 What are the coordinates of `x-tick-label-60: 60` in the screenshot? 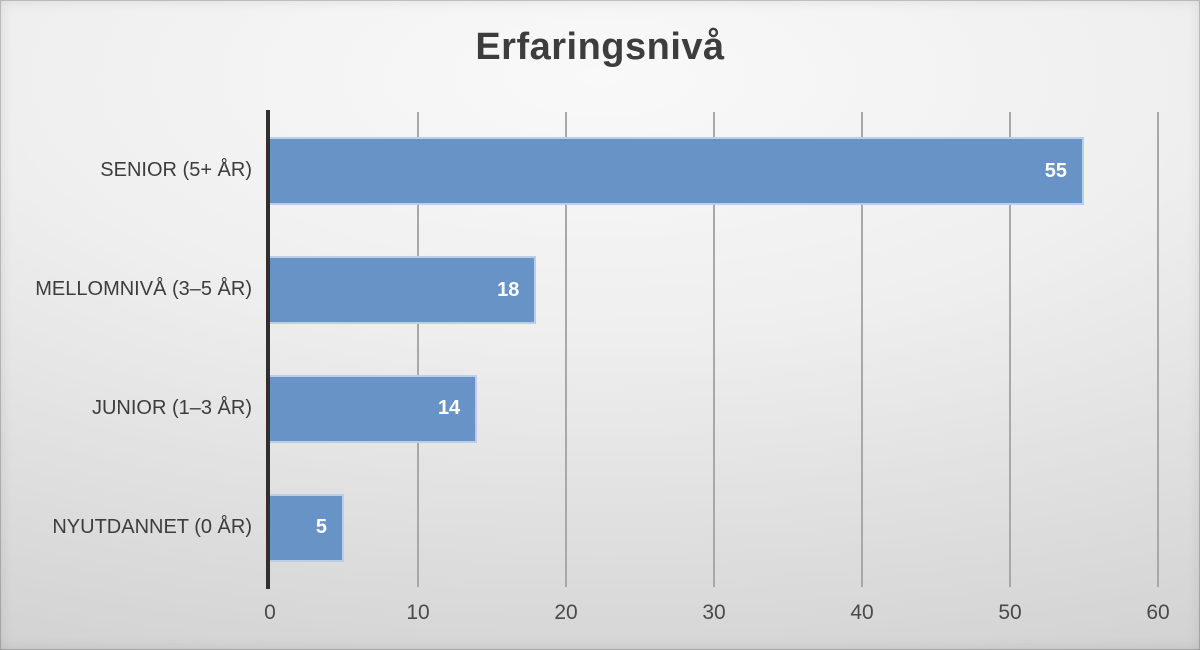 It's located at (1158, 612).